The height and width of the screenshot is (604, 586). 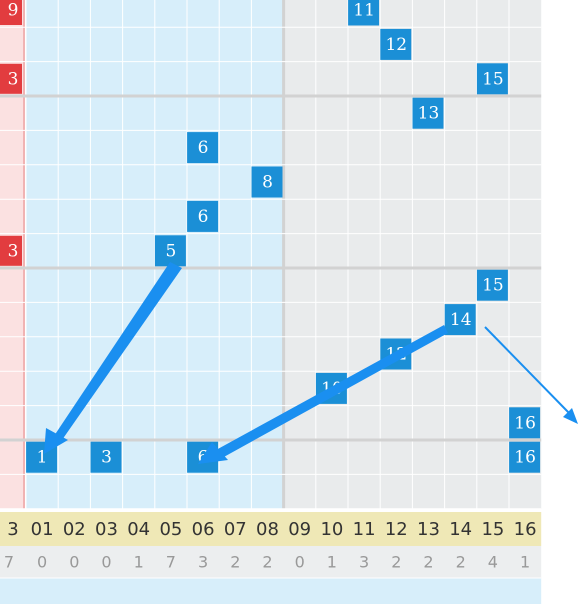 I want to click on column-header: 08, so click(x=267, y=529).